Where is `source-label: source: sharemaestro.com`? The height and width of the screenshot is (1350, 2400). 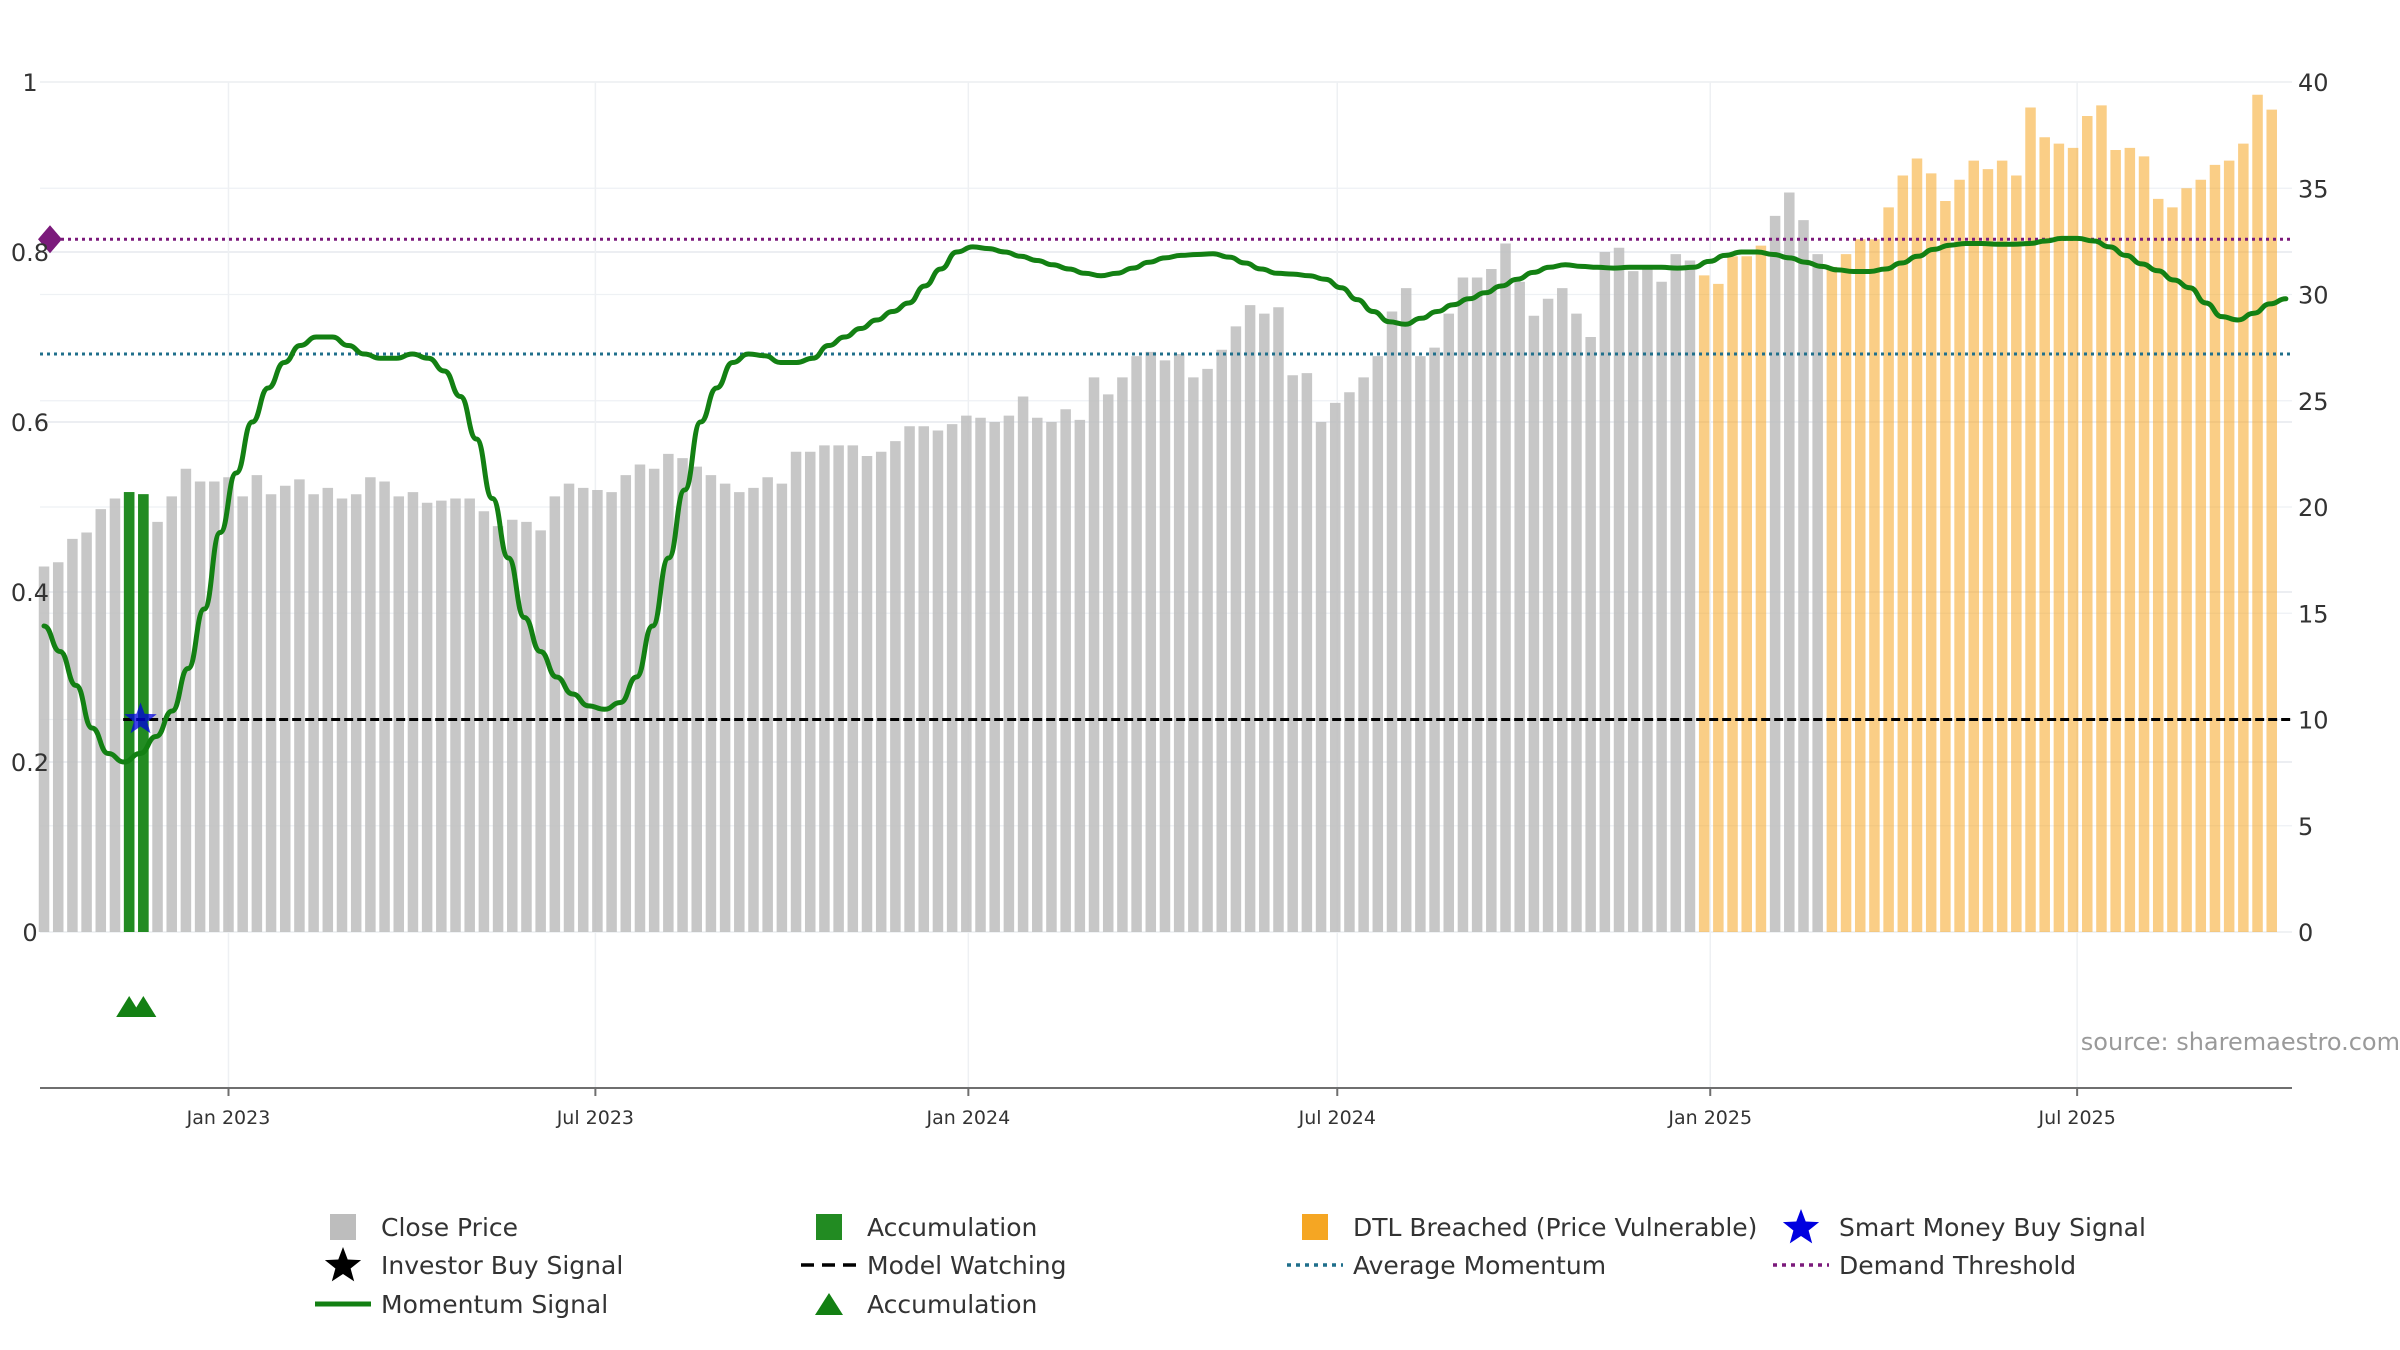 source-label: source: sharemaestro.com is located at coordinates (2240, 1042).